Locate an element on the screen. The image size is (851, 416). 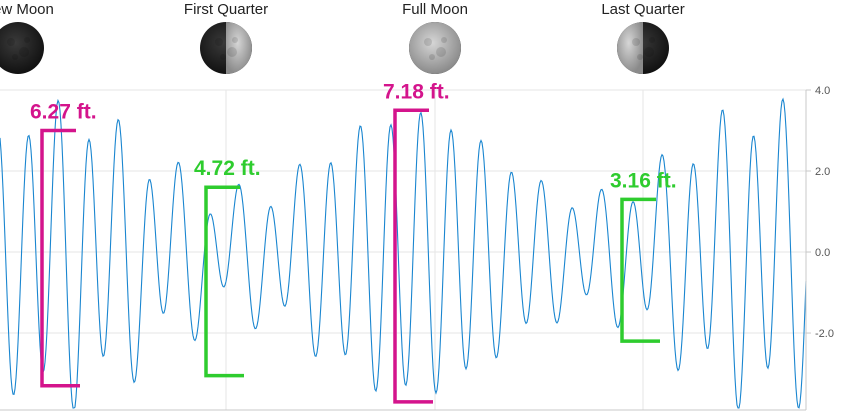
moon-phase-full: Full Moon is located at coordinates (435, 37).